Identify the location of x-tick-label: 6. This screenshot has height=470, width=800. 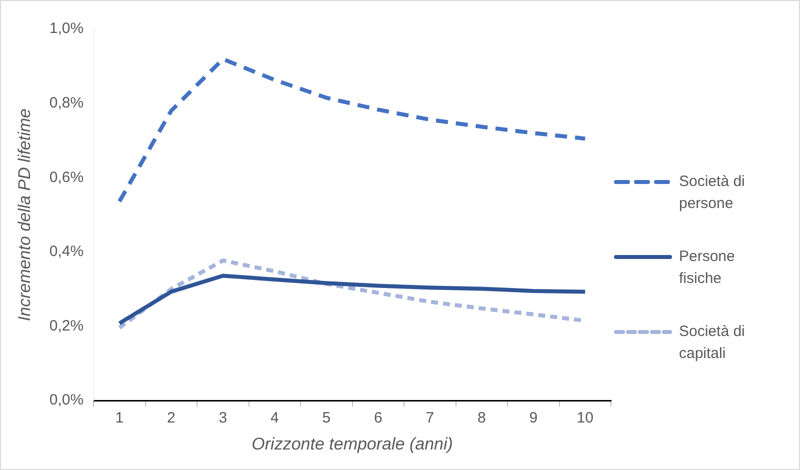
(378, 418).